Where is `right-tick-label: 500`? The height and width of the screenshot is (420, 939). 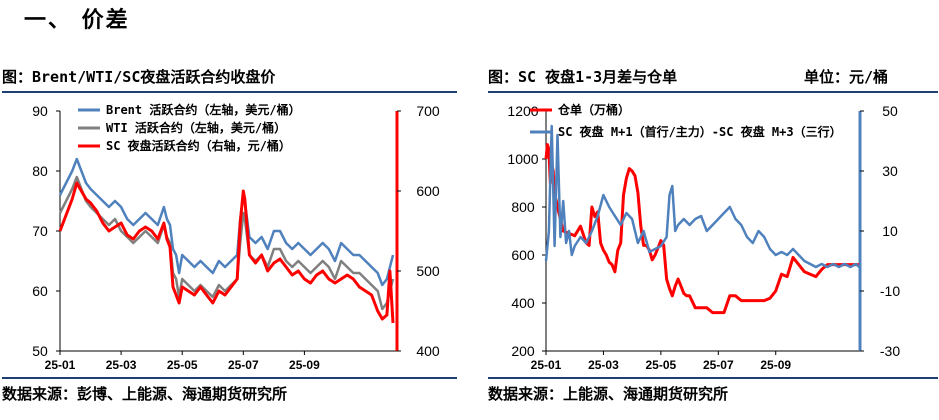 right-tick-label: 500 is located at coordinates (428, 271).